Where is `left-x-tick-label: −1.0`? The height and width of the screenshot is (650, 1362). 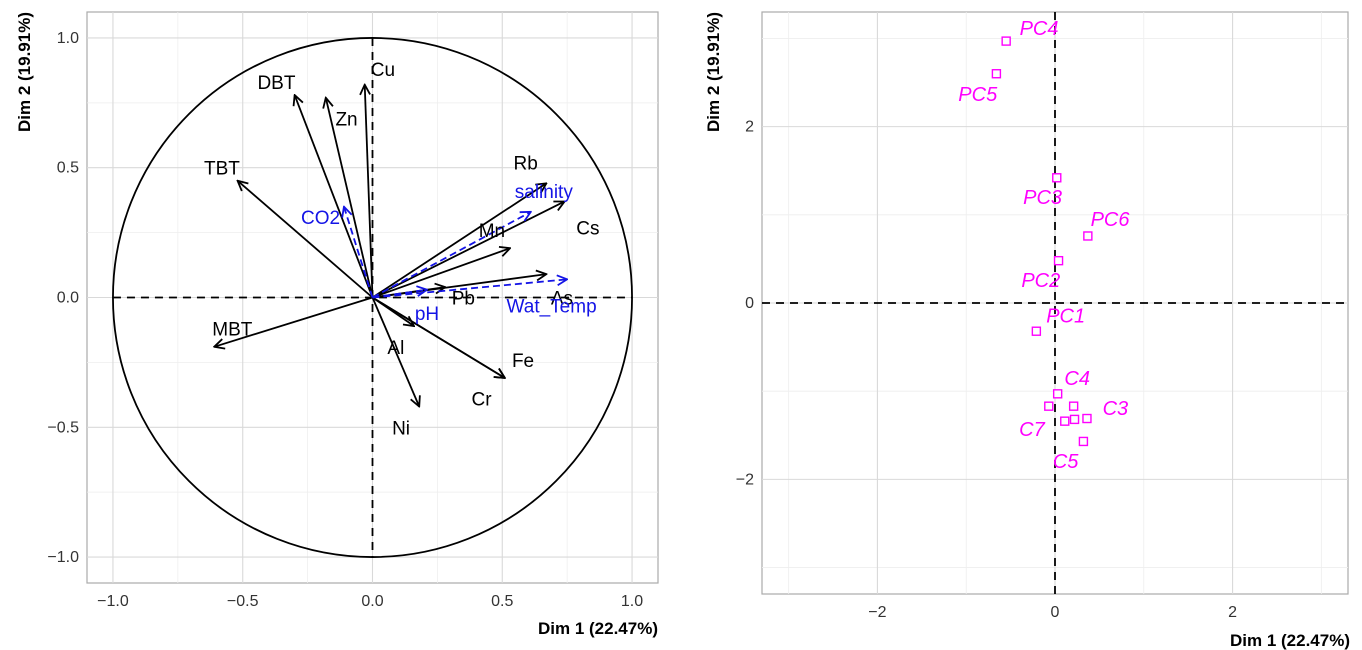 left-x-tick-label: −1.0 is located at coordinates (113, 601).